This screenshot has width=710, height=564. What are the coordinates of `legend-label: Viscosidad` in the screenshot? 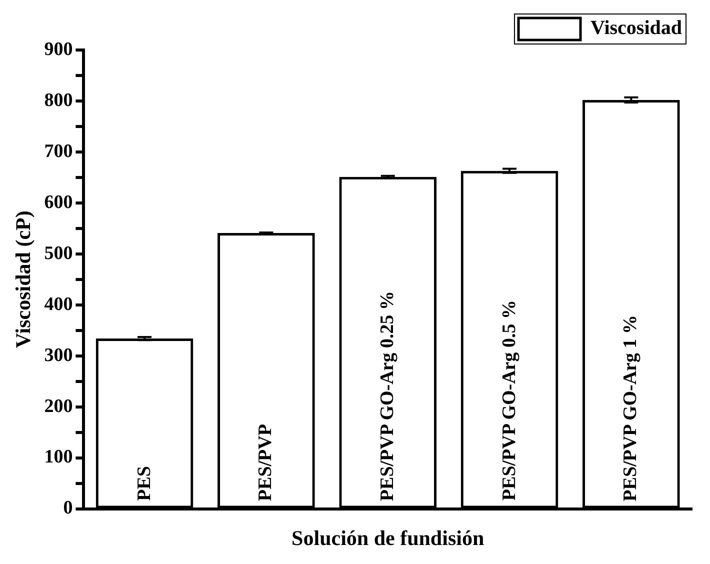 It's located at (636, 28).